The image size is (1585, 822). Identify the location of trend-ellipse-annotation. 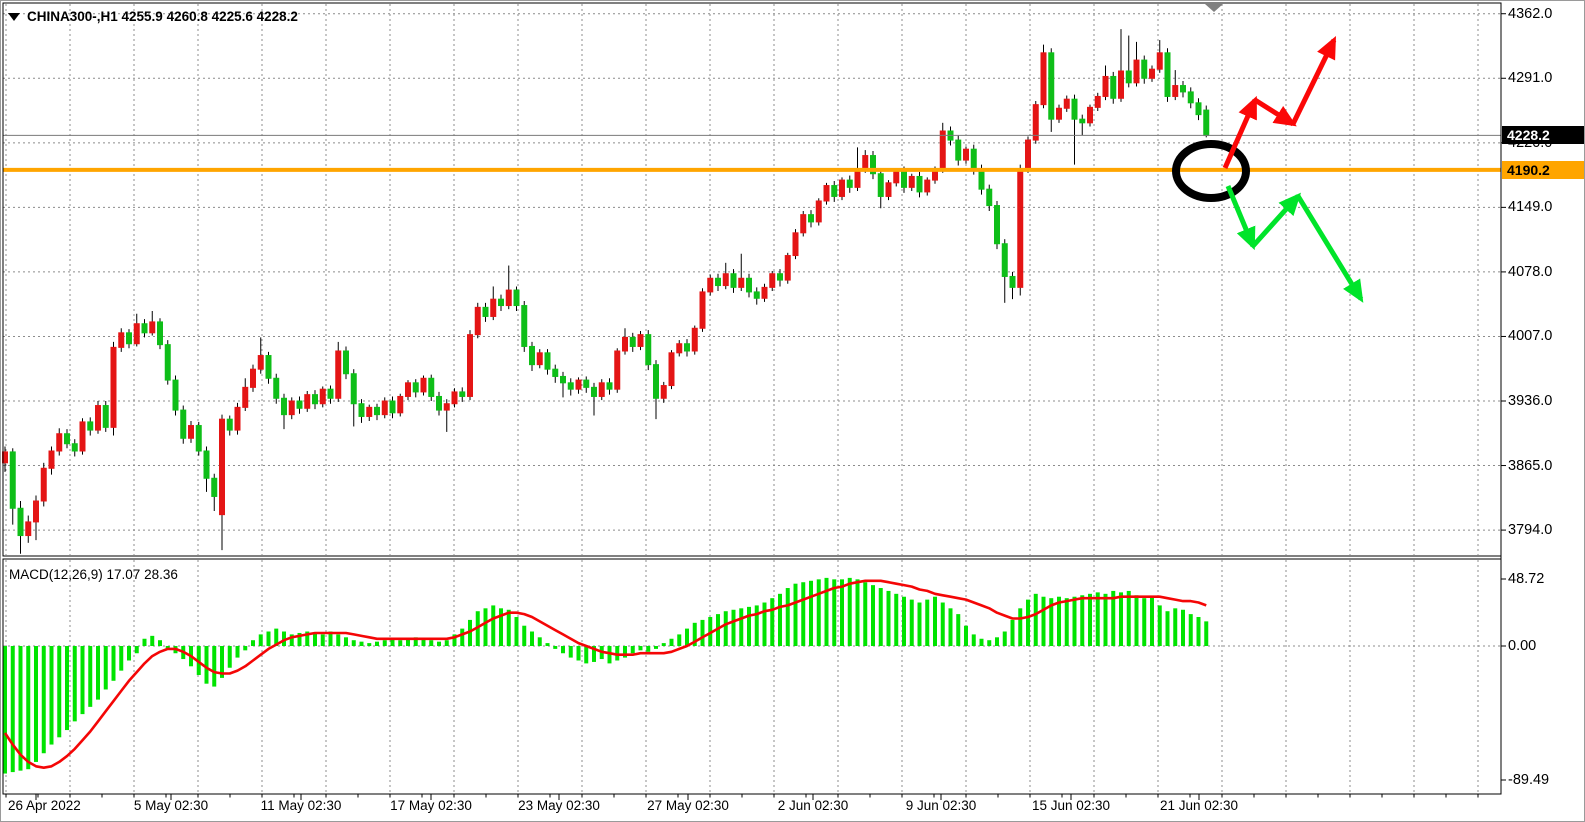
(1211, 171).